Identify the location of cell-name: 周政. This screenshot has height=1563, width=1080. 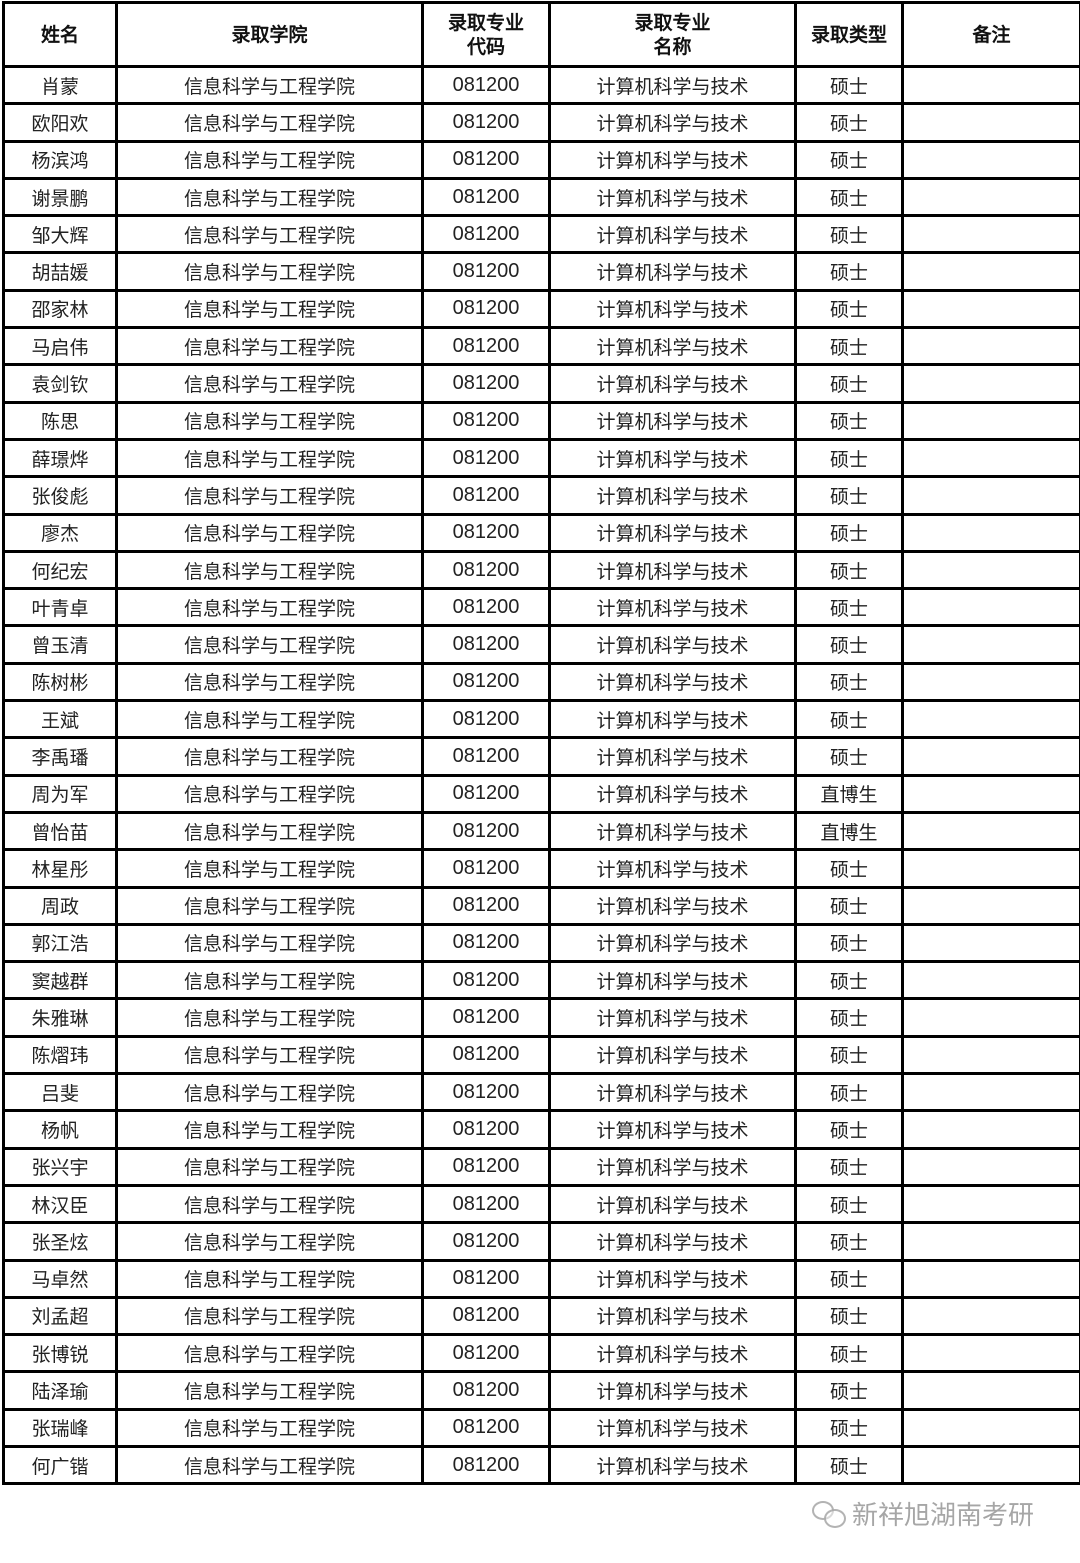
(60, 905).